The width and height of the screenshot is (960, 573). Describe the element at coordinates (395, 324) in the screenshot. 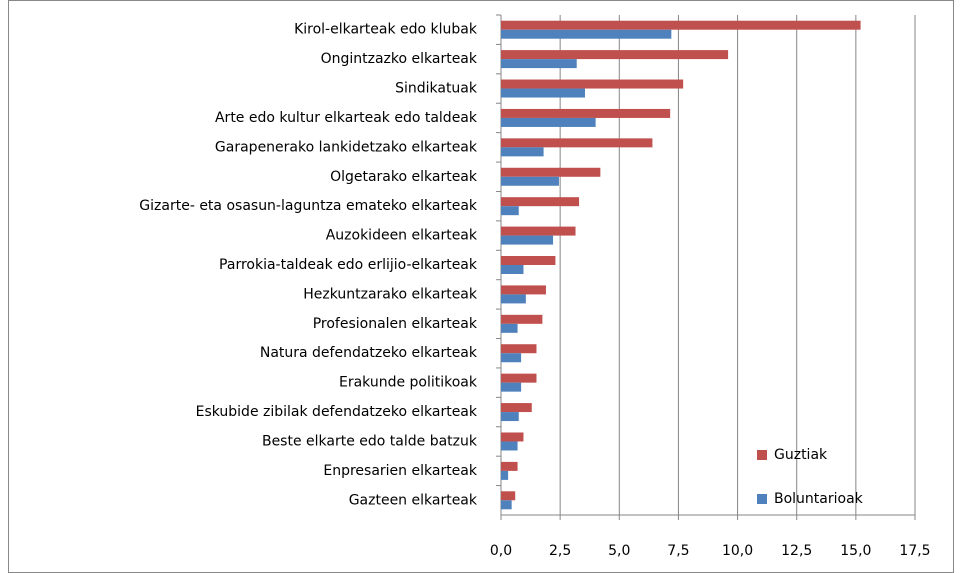

I see `y-tick-label: Profesionalen elkarteak` at that location.